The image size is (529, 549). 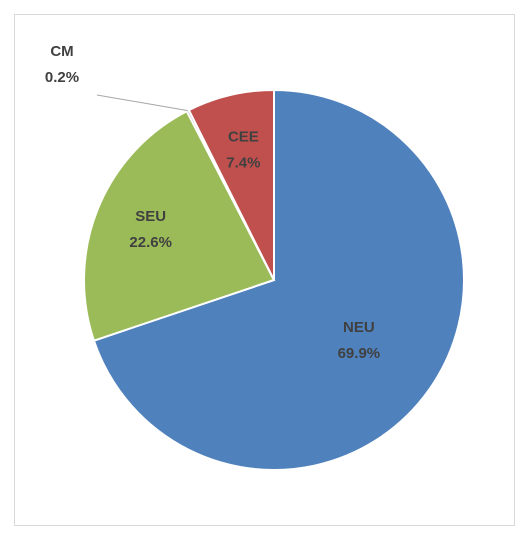 I want to click on value-label: 22.6%, so click(x=150, y=242).